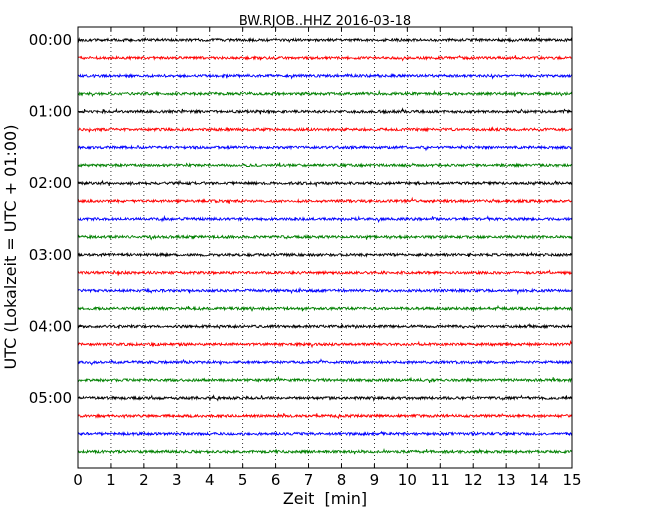  Describe the element at coordinates (50, 183) in the screenshot. I see `y-tick-label: 02:00` at that location.